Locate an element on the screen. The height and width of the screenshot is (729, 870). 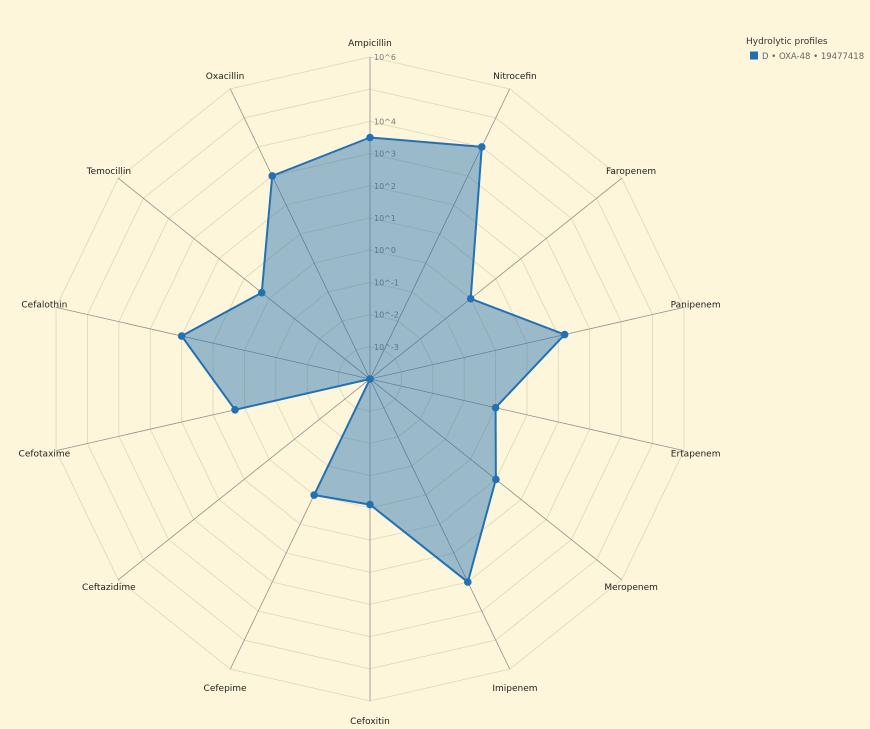
axis-label: Cefalothin is located at coordinates (44, 306).